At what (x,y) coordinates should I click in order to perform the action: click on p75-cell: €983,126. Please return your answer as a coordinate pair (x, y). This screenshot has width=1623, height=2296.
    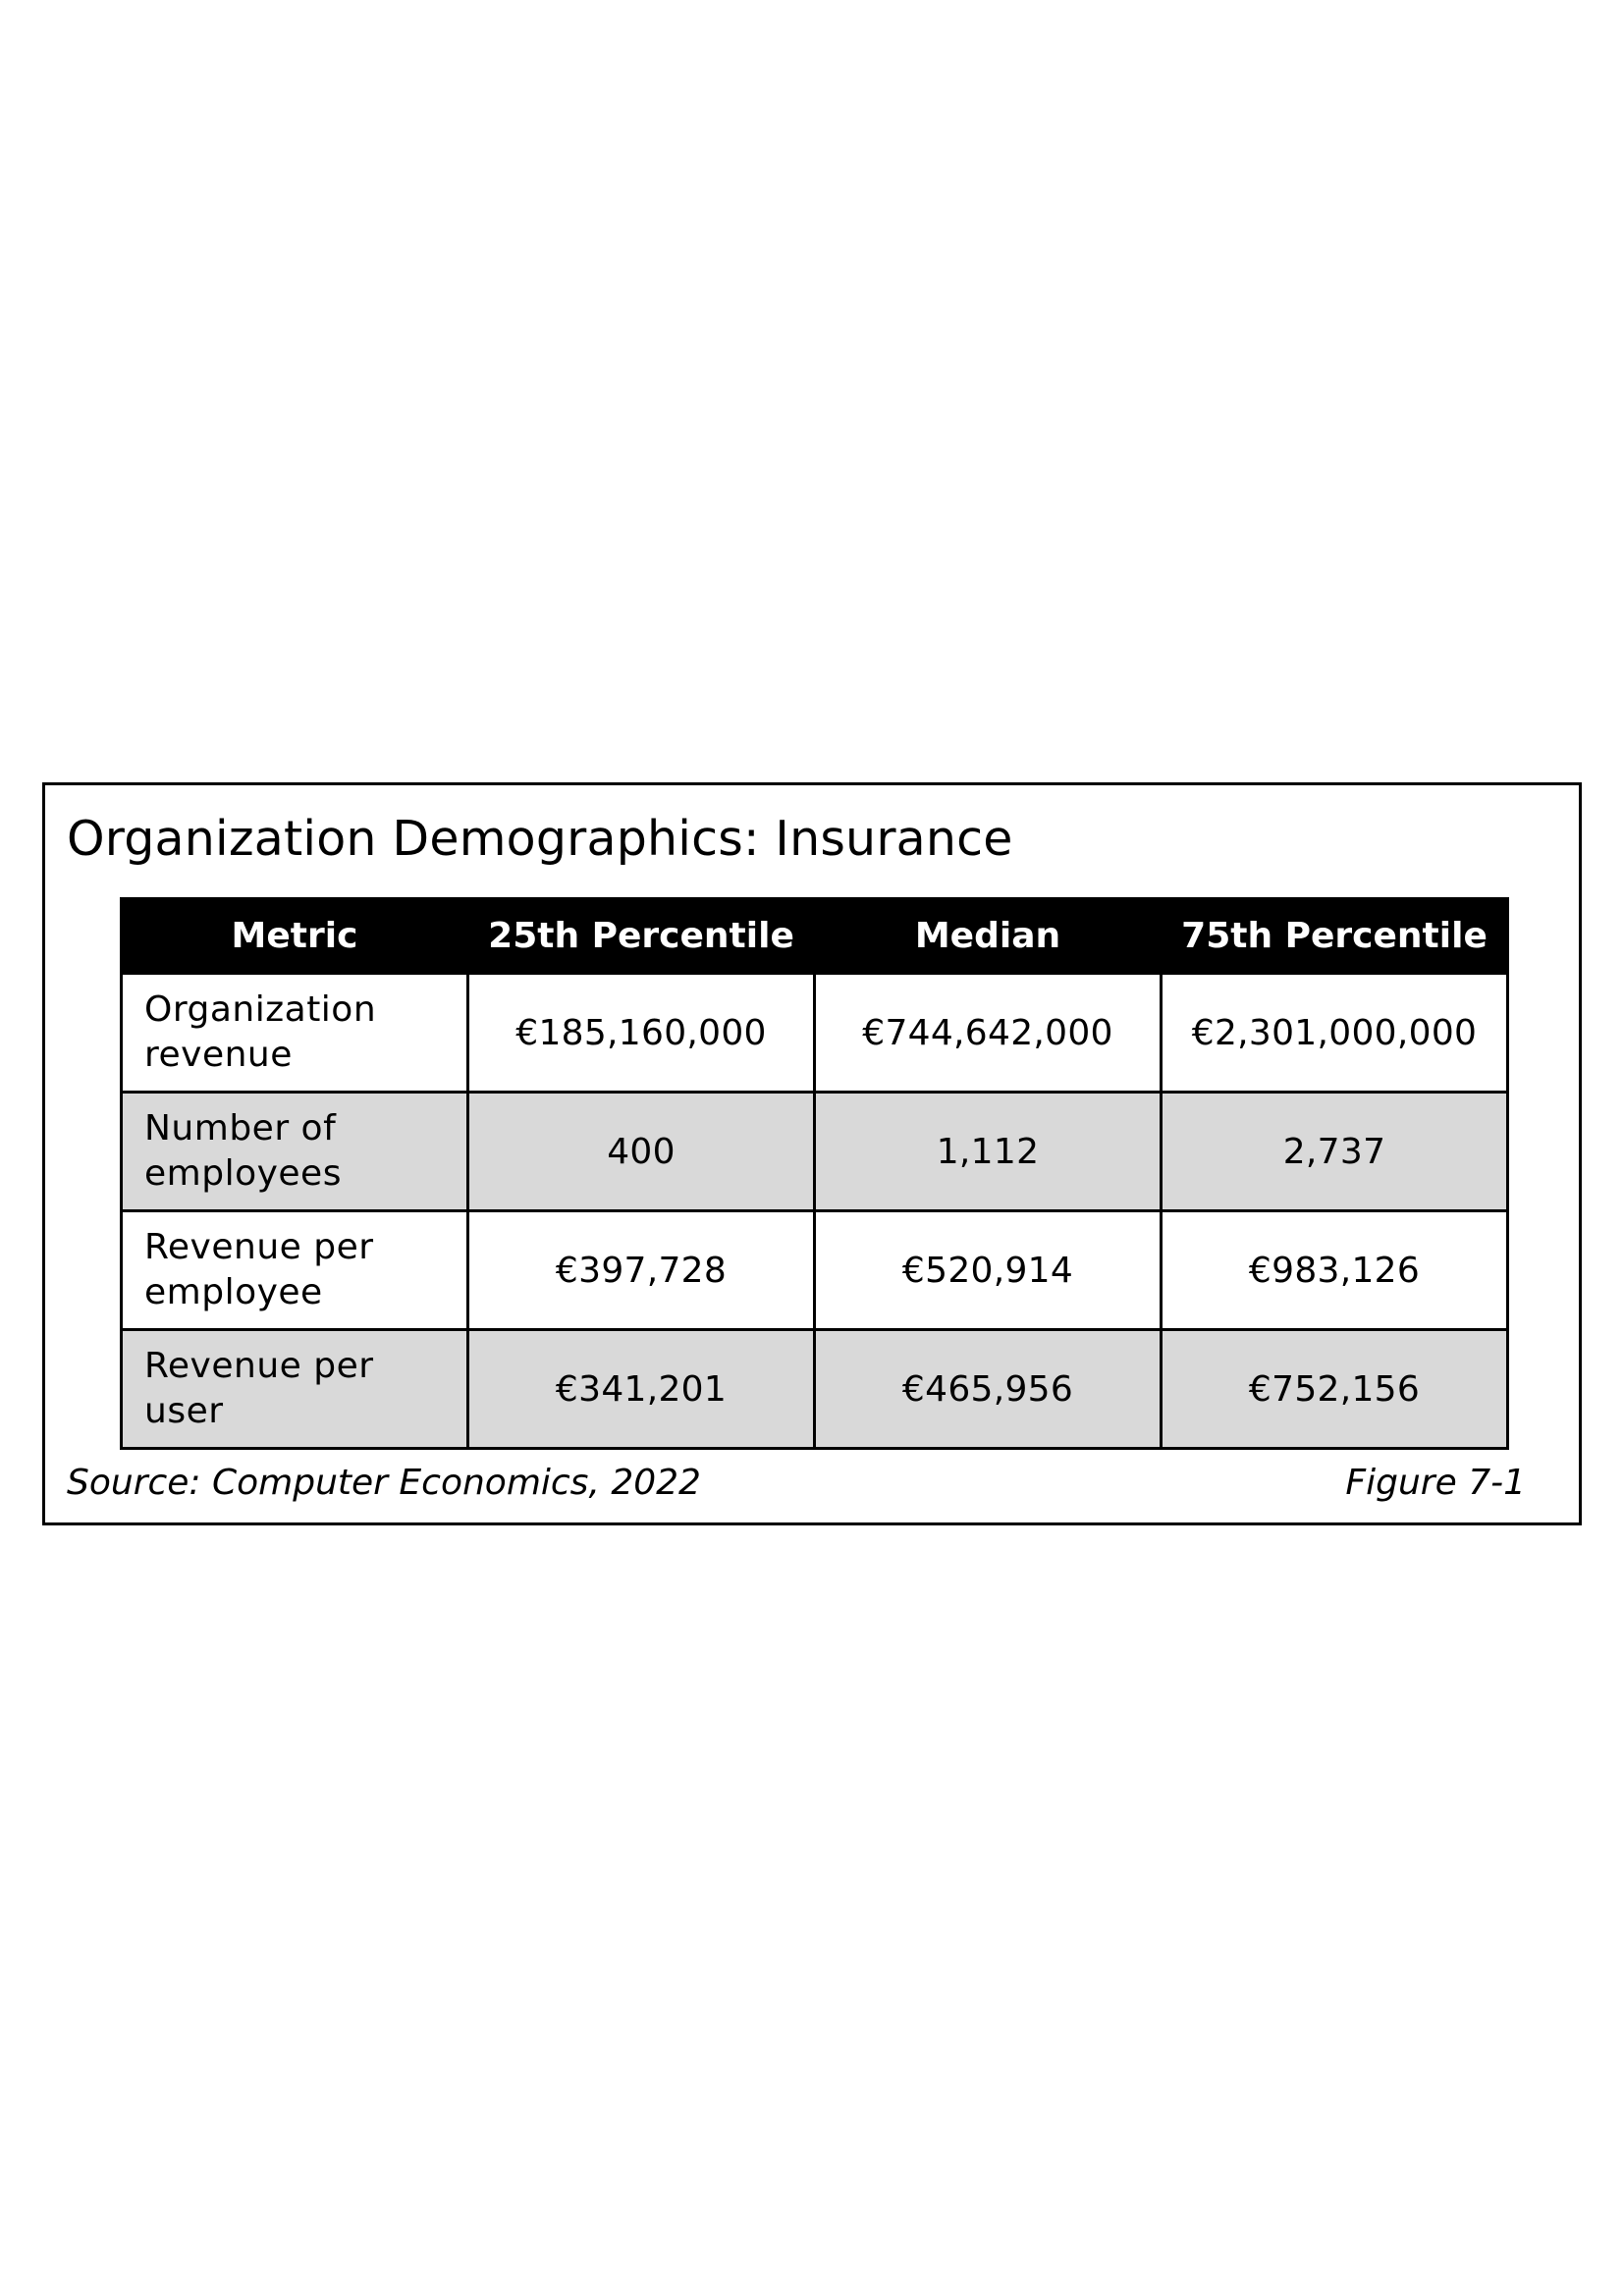
    Looking at the image, I should click on (1334, 1270).